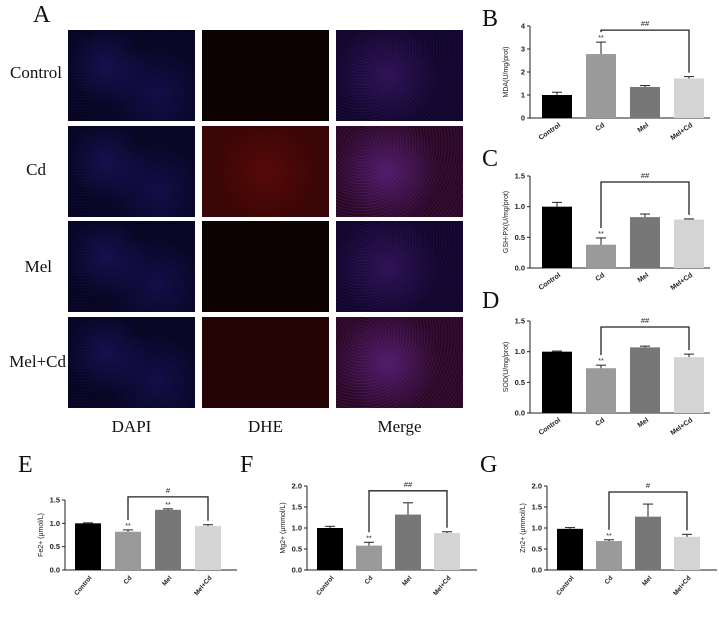 The height and width of the screenshot is (624, 719). I want to click on image-melcd-merge, so click(399, 362).